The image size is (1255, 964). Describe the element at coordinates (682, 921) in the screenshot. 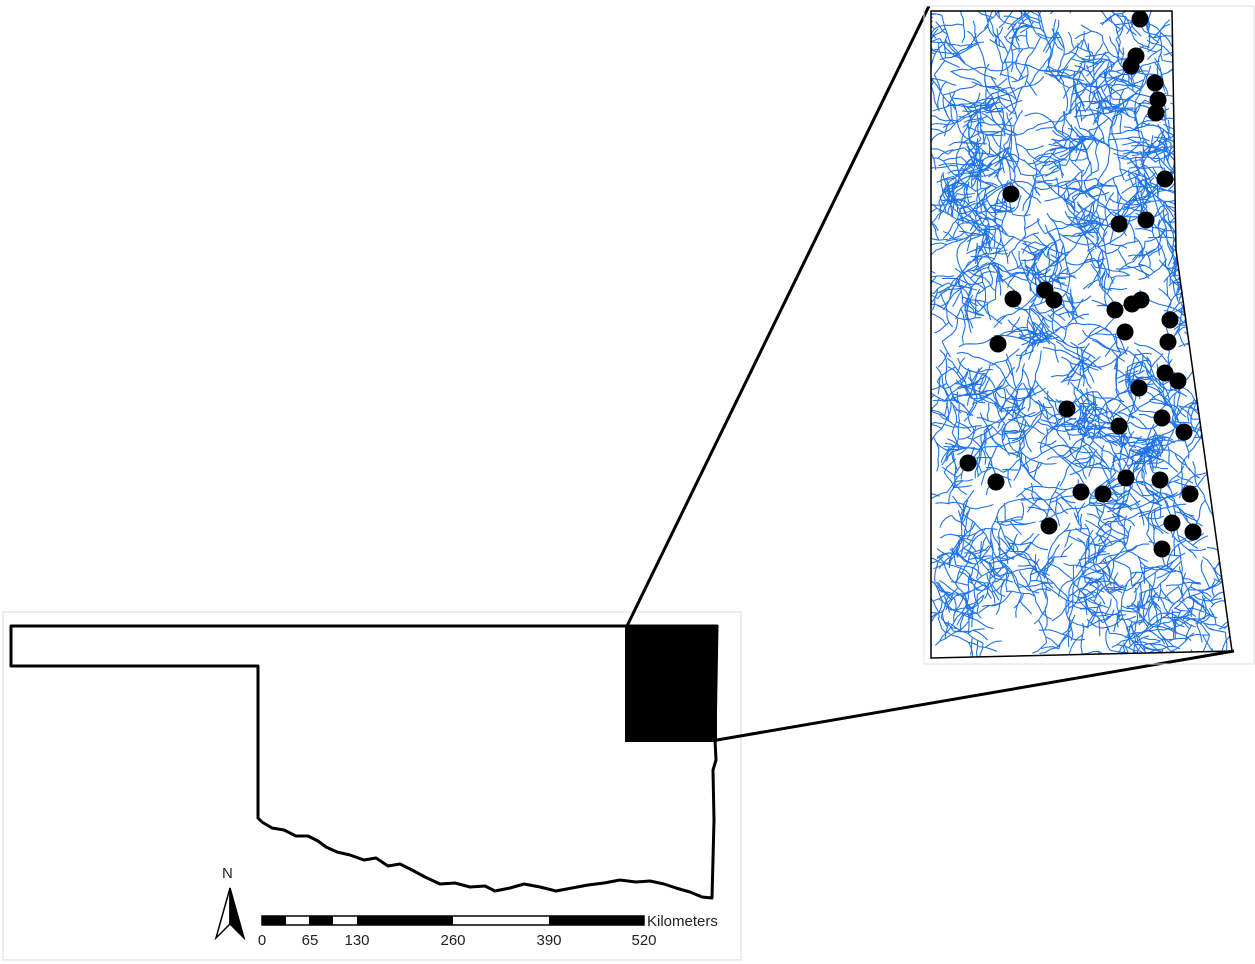

I see `scale-unit-label: Kilometers` at that location.